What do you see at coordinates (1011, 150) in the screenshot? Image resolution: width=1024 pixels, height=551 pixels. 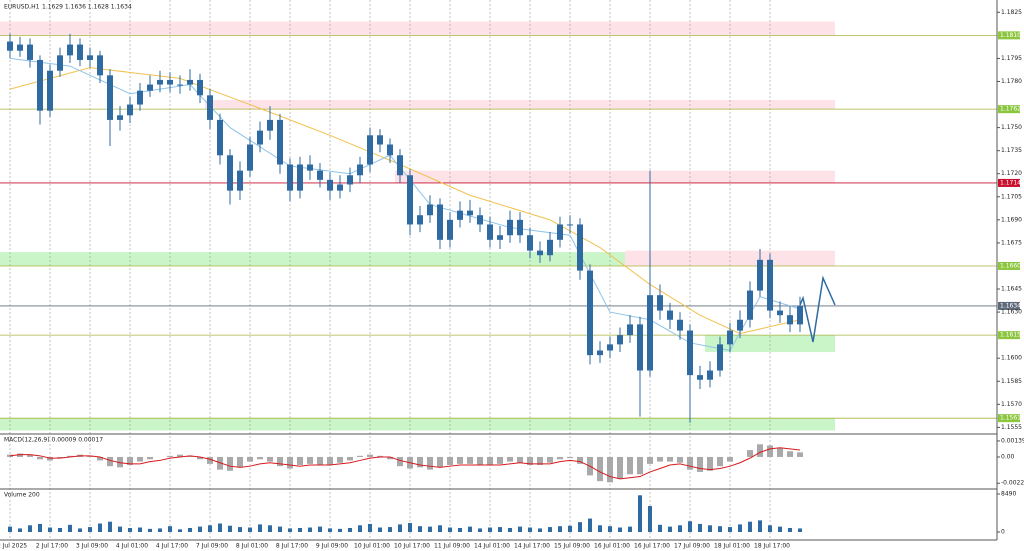 I see `y-tick-label: 1.1735` at bounding box center [1011, 150].